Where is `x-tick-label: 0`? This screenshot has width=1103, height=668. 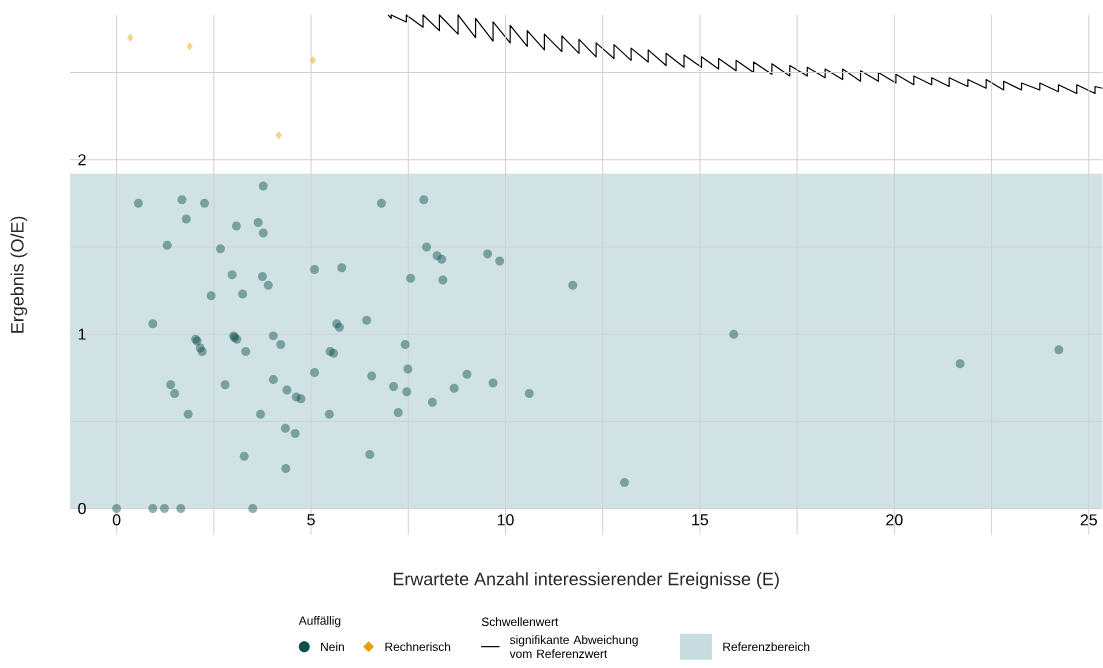
x-tick-label: 0 is located at coordinates (116, 520).